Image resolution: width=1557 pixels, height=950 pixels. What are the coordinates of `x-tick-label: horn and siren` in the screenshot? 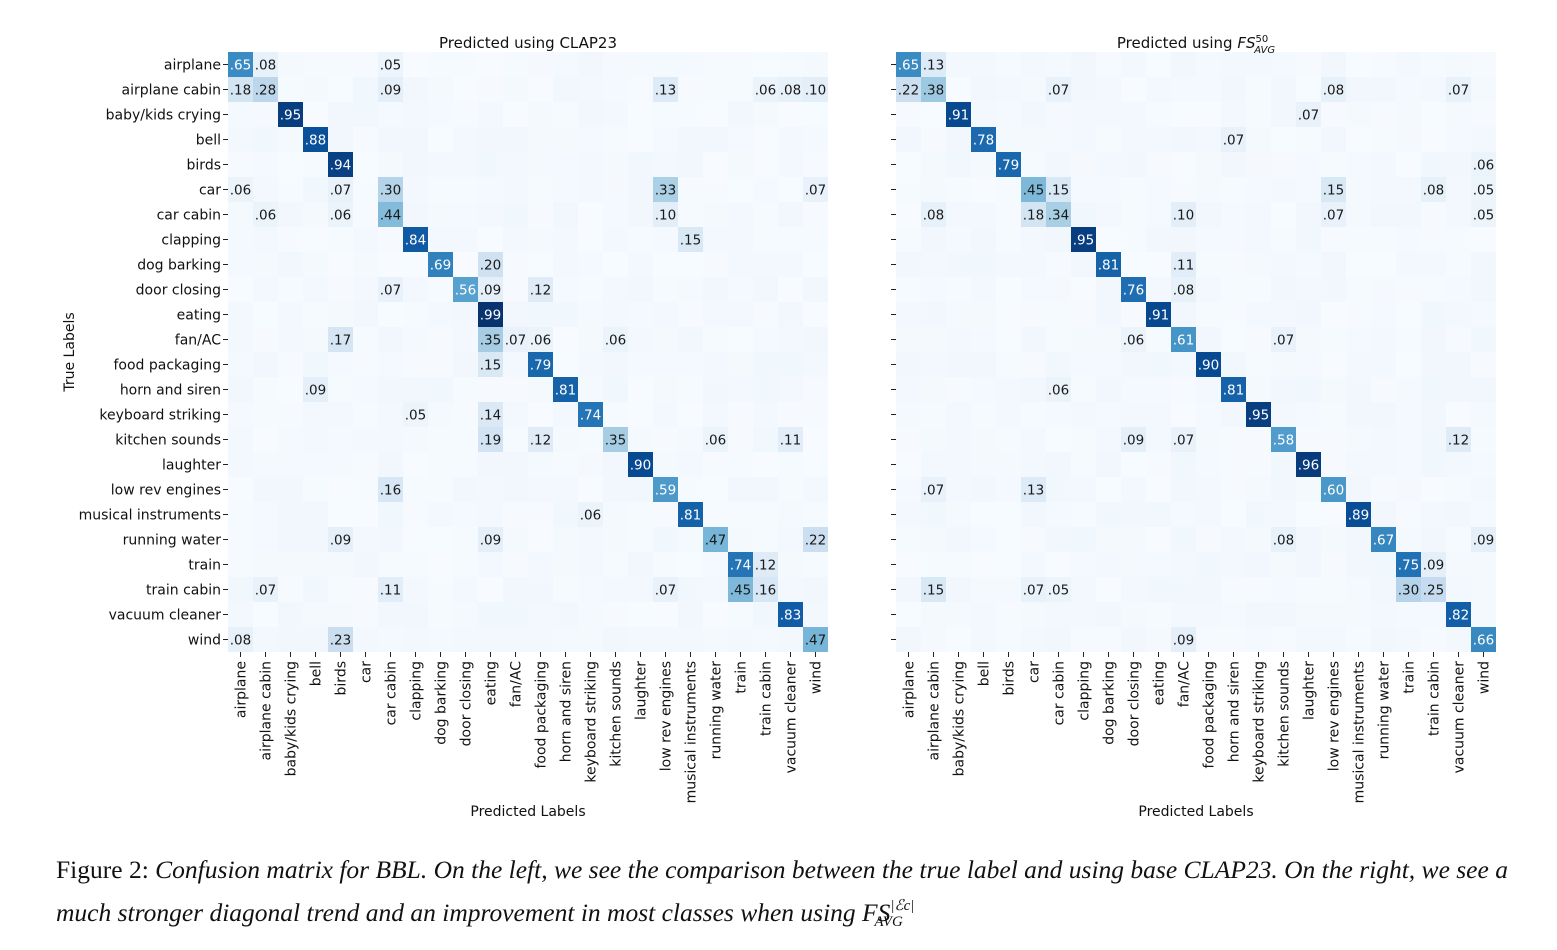 It's located at (1235, 711).